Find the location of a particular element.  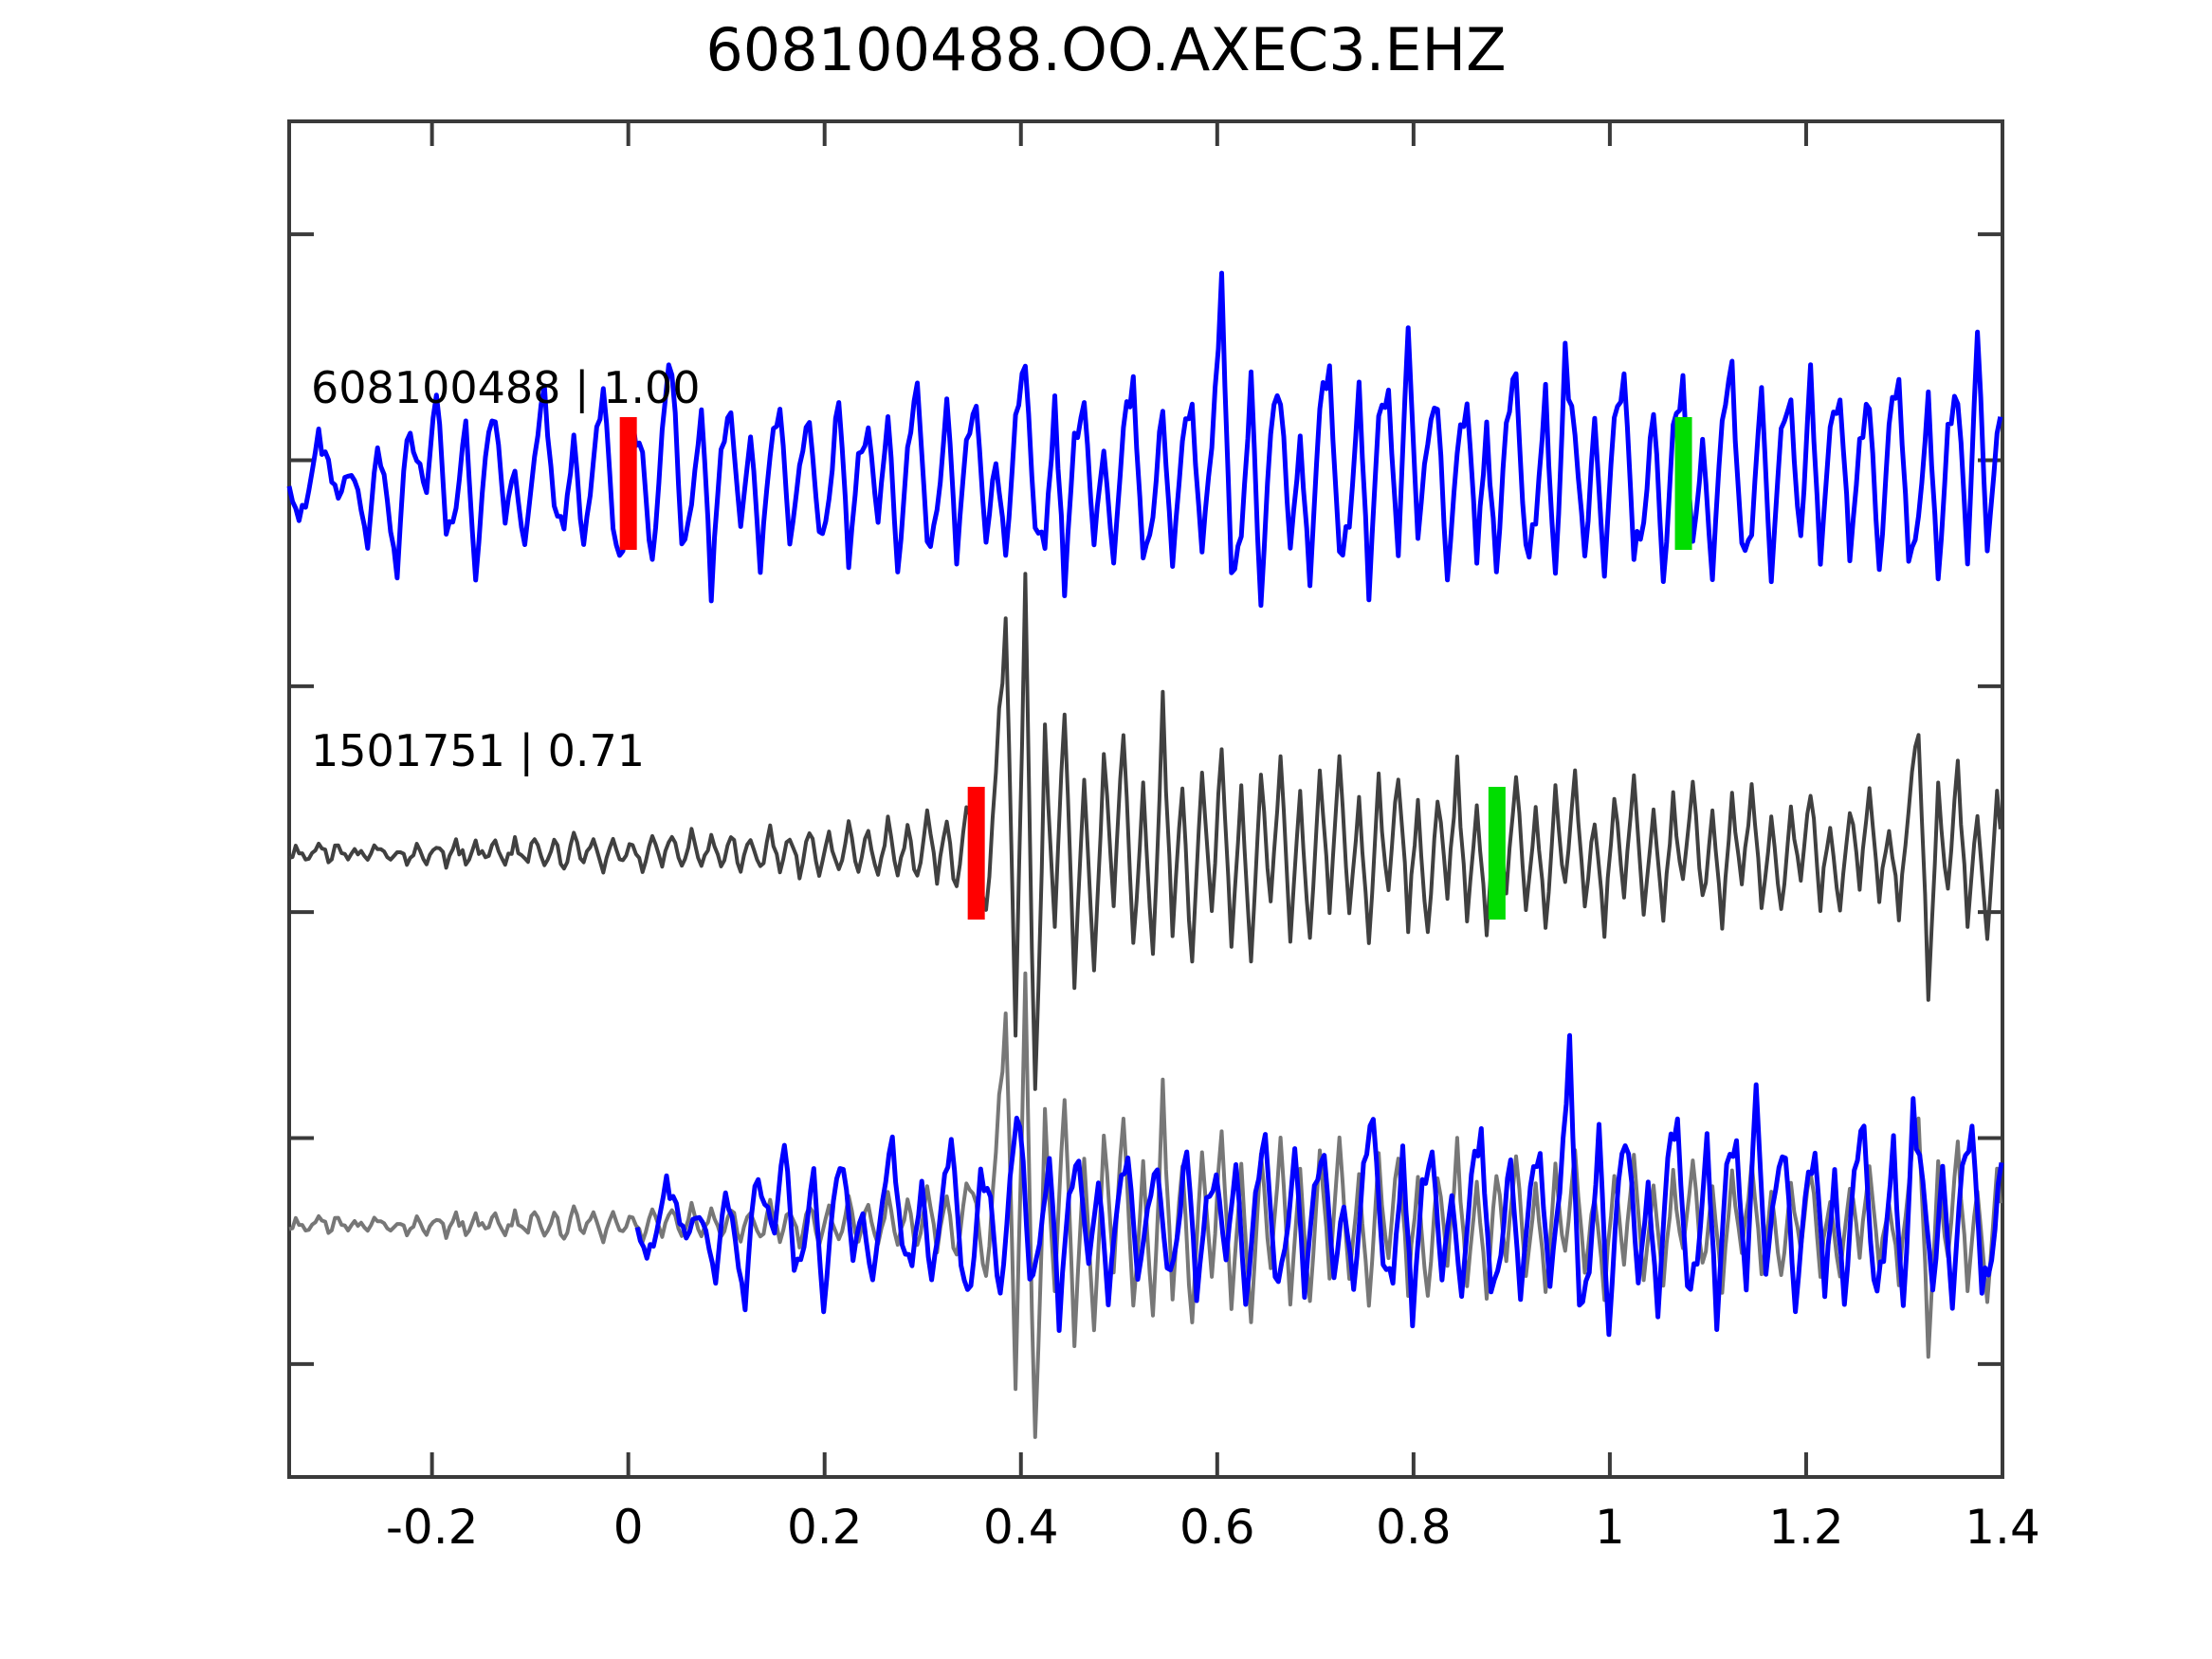

trace-label-1501751: 1501751 | 0.71 is located at coordinates (478, 750).